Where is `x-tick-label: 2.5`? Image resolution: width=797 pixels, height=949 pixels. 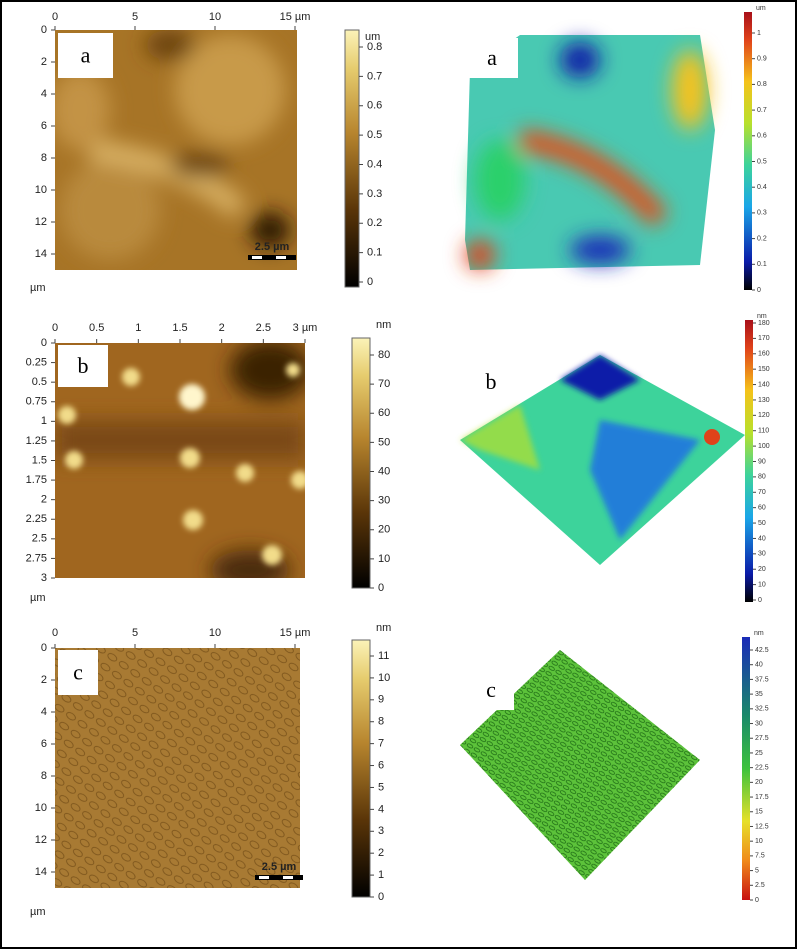 x-tick-label: 2.5 is located at coordinates (263, 328).